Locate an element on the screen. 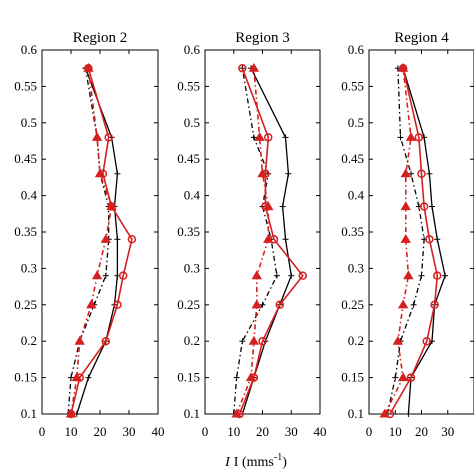  series-black-dashdot is located at coordinates (255, 241).